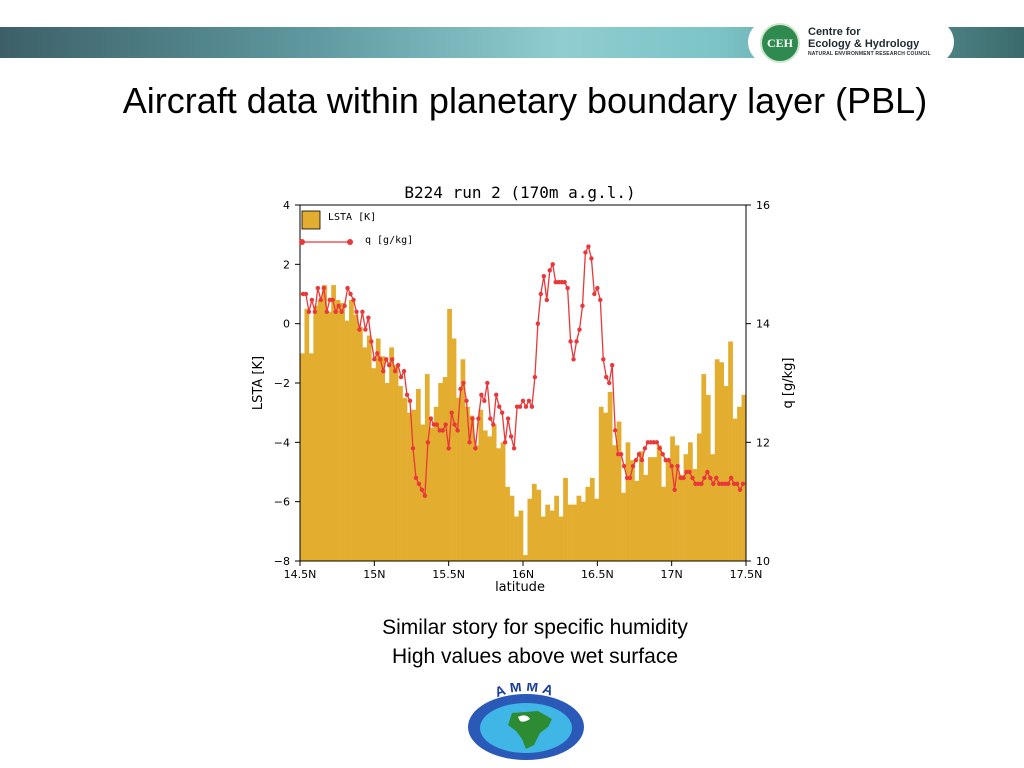 The image size is (1024, 768). What do you see at coordinates (530, 730) in the screenshot?
I see `africa-map-icon` at bounding box center [530, 730].